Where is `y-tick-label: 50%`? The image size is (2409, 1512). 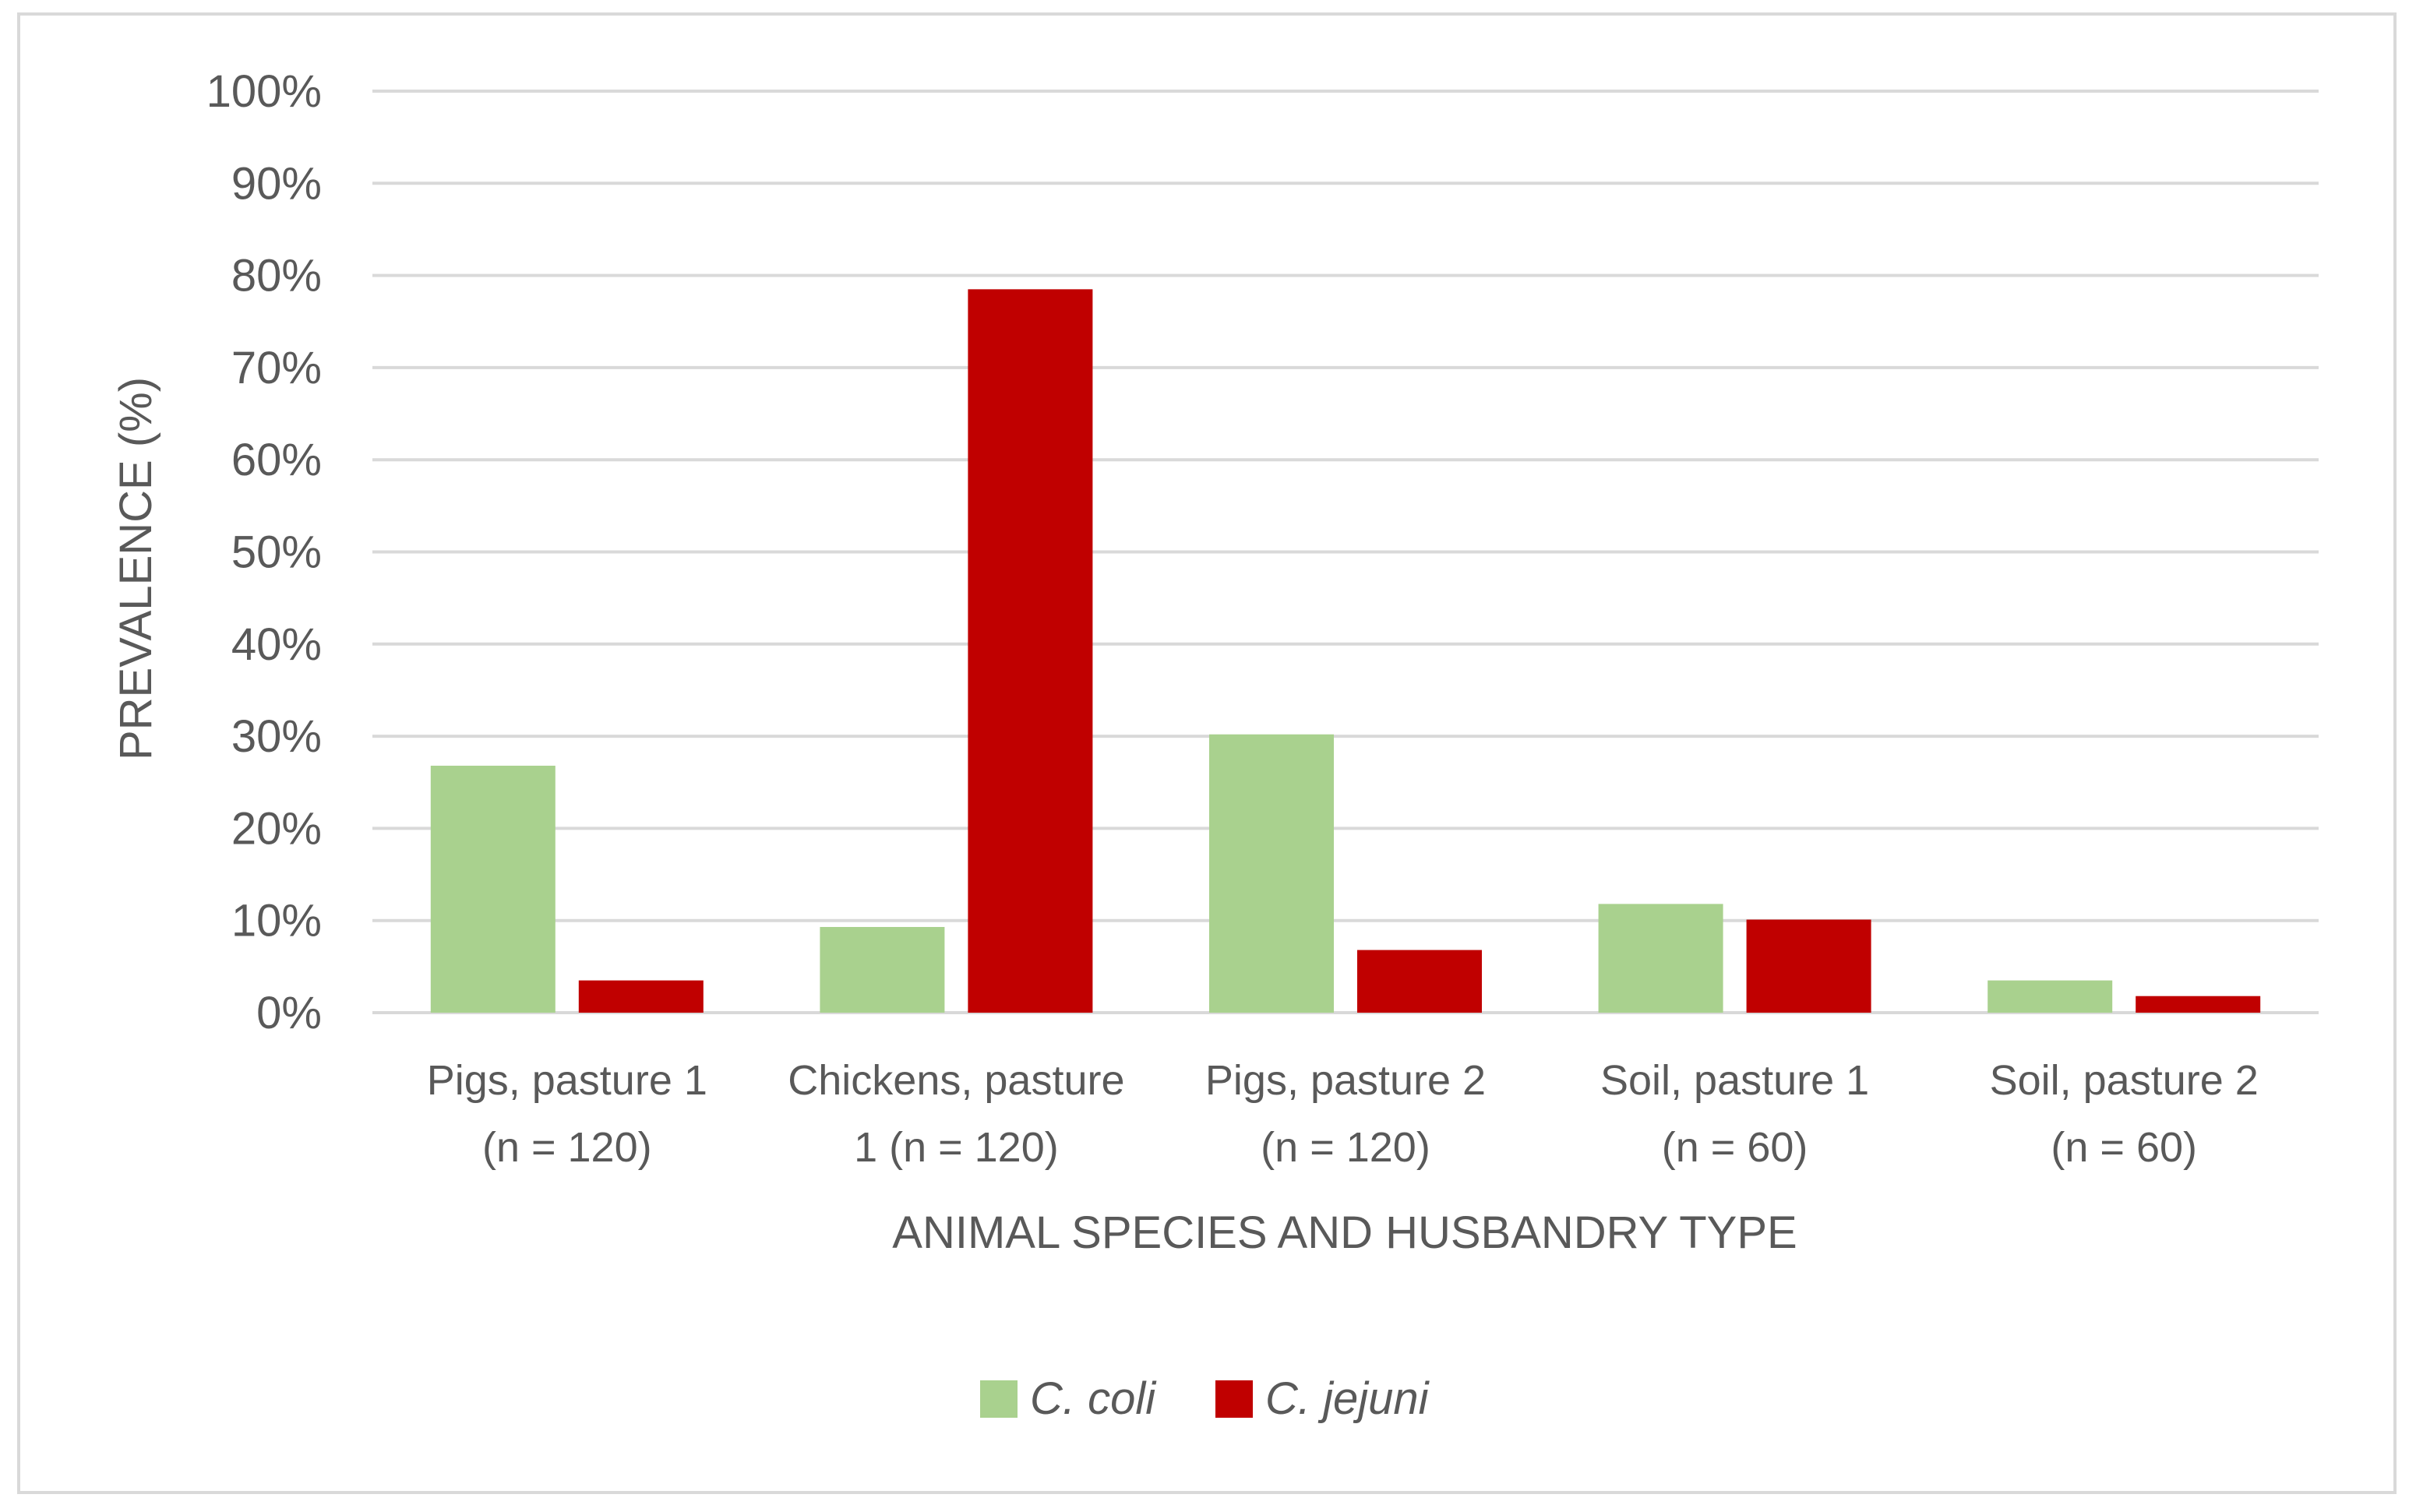
y-tick-label: 50% is located at coordinates (276, 553).